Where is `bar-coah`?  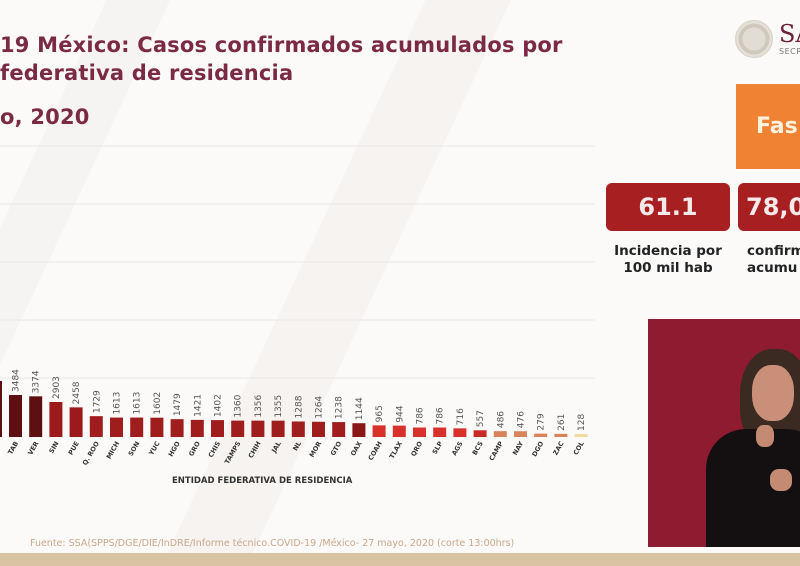 bar-coah is located at coordinates (379, 431).